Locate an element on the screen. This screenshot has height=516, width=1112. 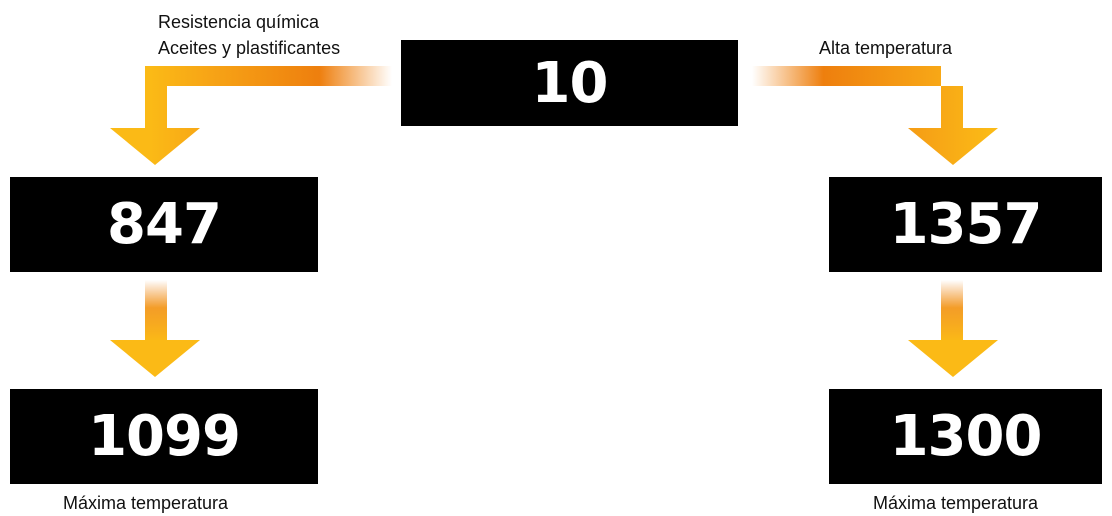
label-left-line1: Resistencia química is located at coordinates (239, 22).